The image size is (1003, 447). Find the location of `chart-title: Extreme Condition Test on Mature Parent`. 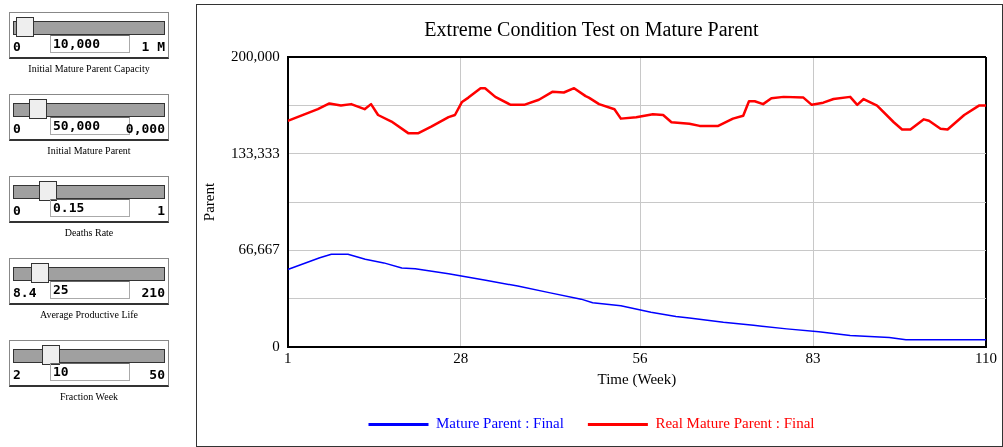

chart-title: Extreme Condition Test on Mature Parent is located at coordinates (592, 29).